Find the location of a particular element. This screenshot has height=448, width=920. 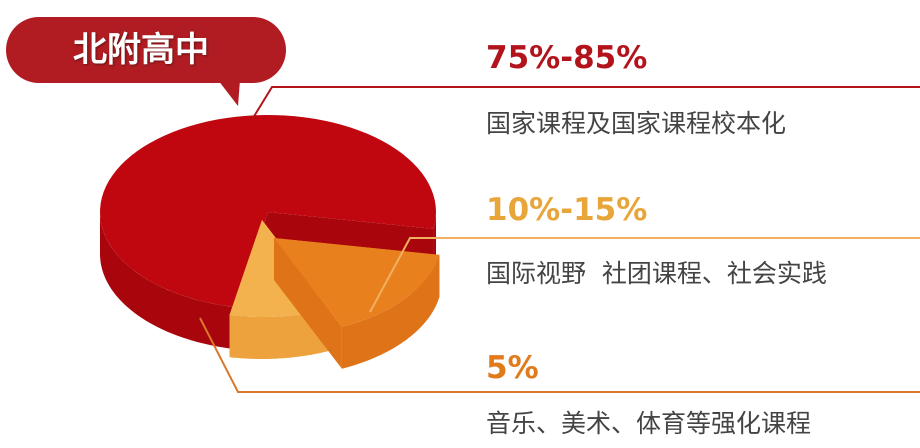

slice-arts-side is located at coordinates (279, 333).